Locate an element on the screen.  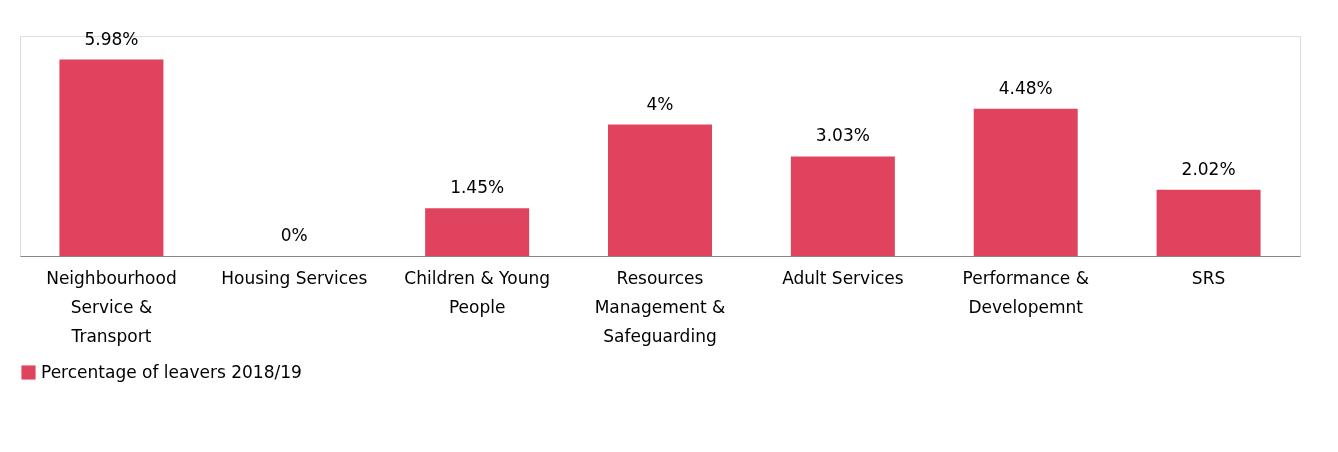
data-label: 4% is located at coordinates (660, 103).